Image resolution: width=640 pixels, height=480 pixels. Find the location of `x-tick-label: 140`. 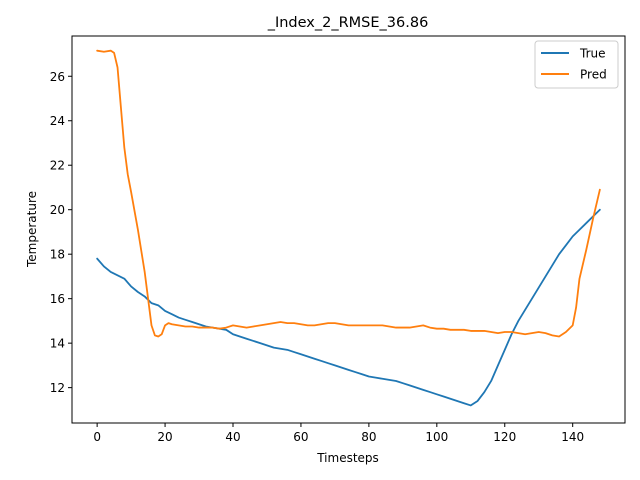

x-tick-label: 140 is located at coordinates (572, 437).